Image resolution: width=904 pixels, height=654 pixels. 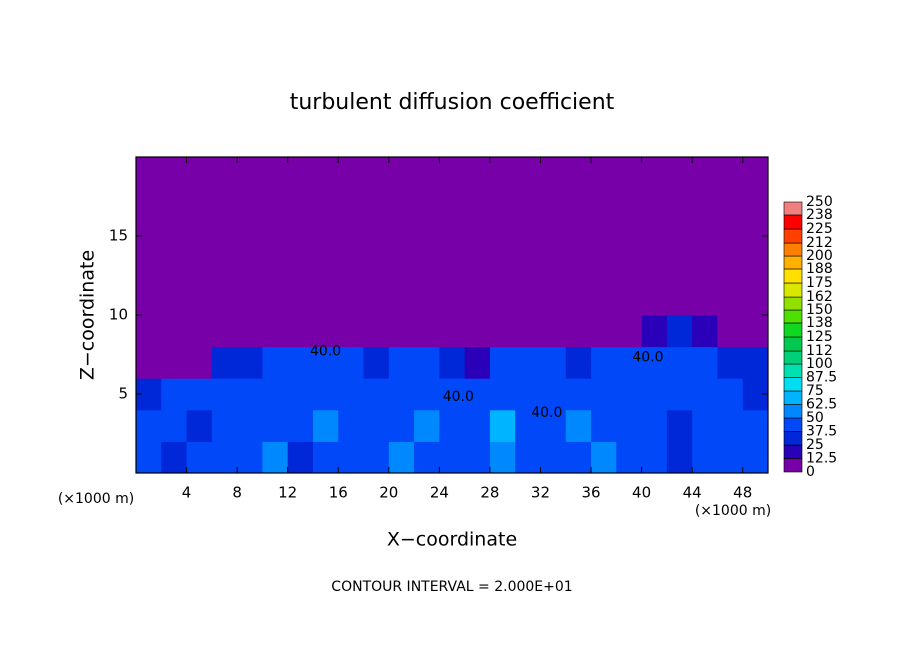 I want to click on colorbar-label: 200, so click(x=819, y=256).